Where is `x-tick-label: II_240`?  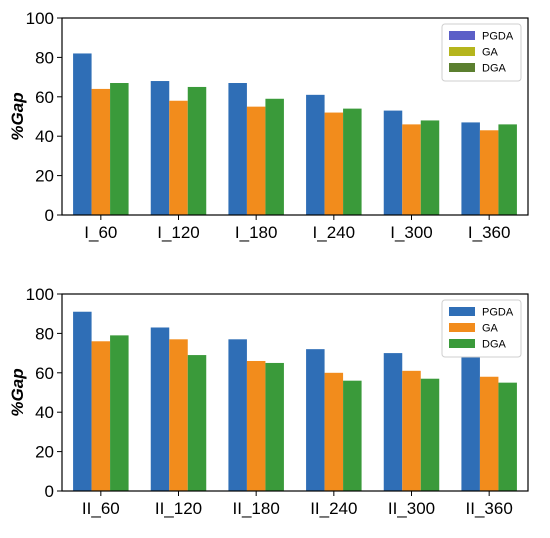 x-tick-label: II_240 is located at coordinates (333, 508).